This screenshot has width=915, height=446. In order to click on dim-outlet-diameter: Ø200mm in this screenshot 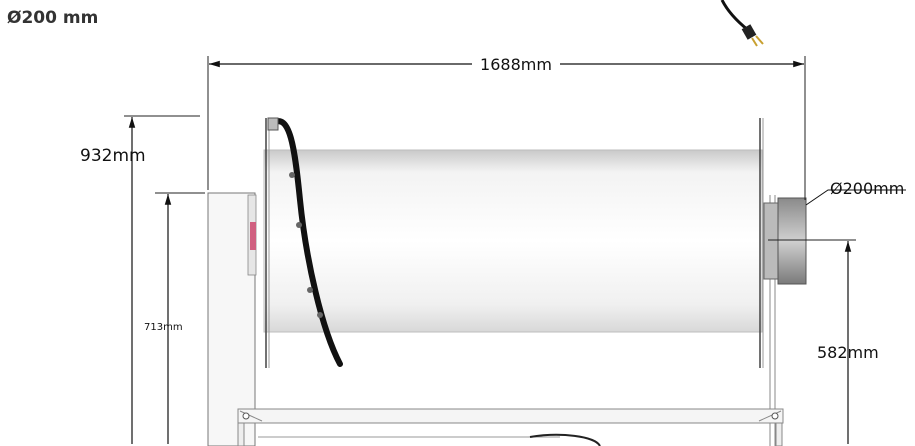, I will do `click(855, 192)`.